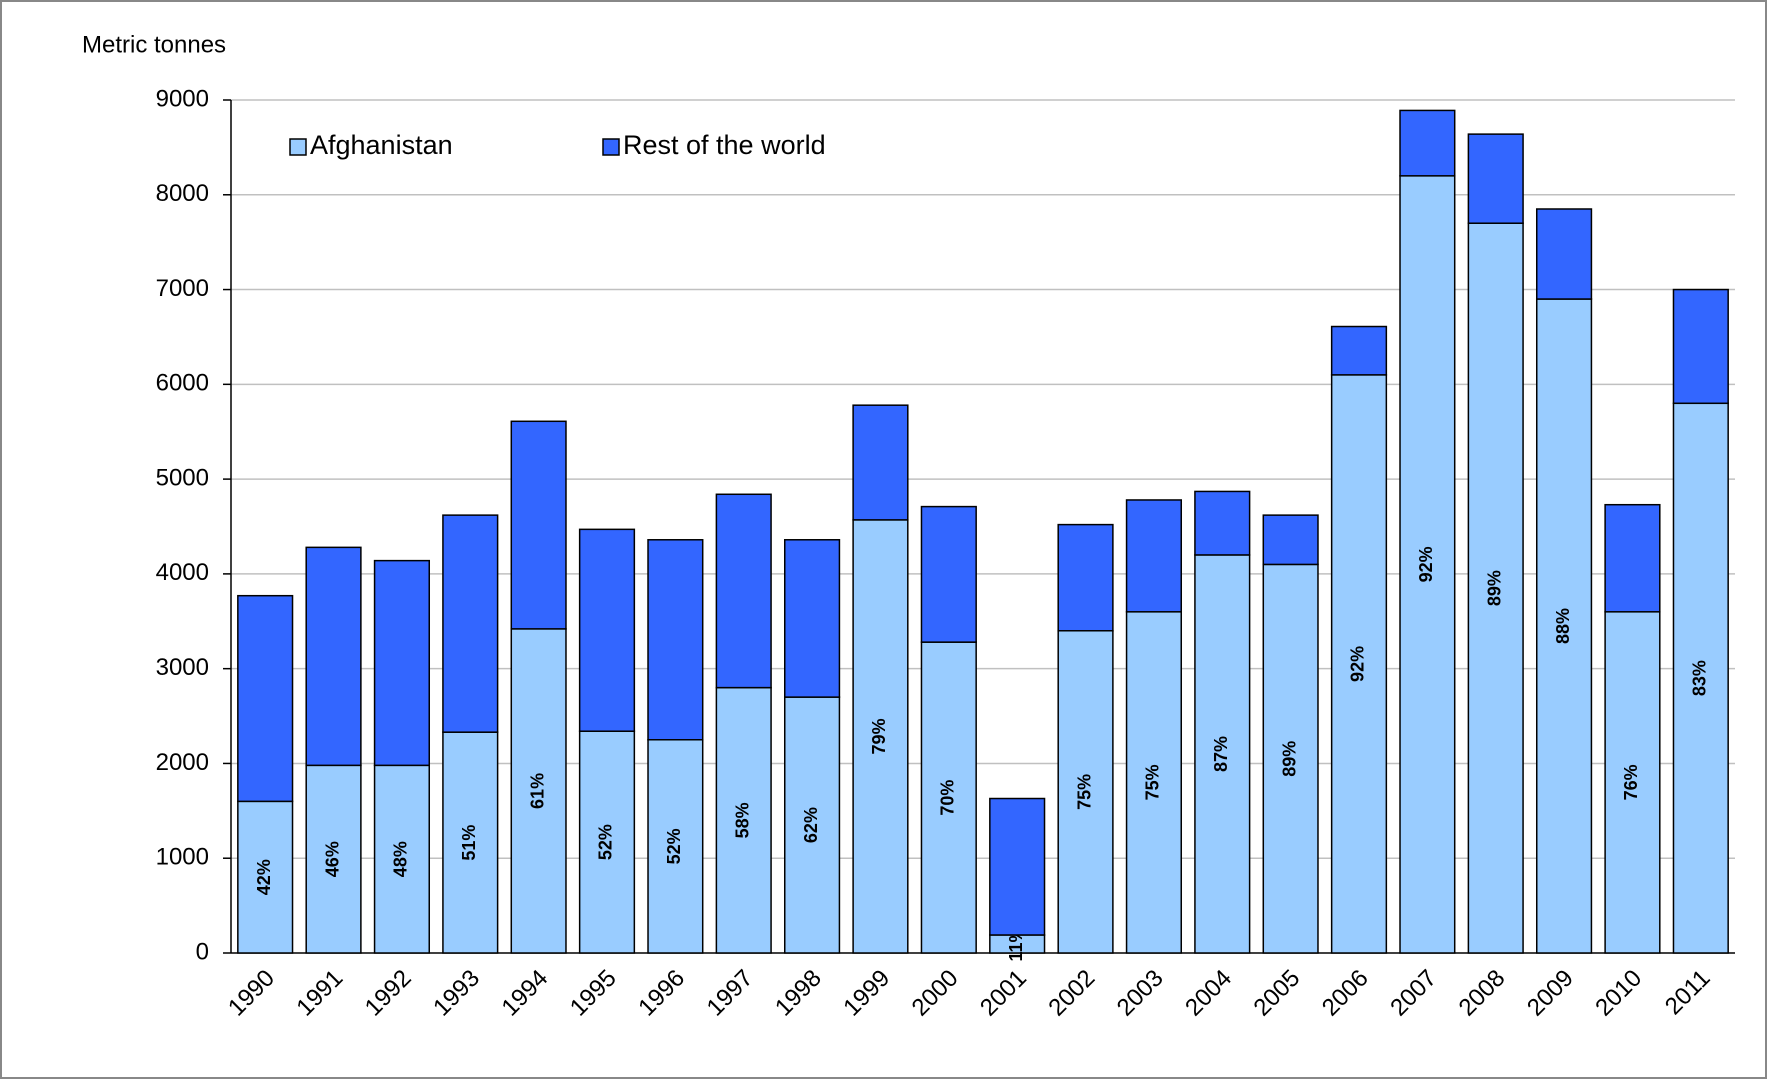  Describe the element at coordinates (1345, 993) in the screenshot. I see `x-tick-label: 2006` at that location.